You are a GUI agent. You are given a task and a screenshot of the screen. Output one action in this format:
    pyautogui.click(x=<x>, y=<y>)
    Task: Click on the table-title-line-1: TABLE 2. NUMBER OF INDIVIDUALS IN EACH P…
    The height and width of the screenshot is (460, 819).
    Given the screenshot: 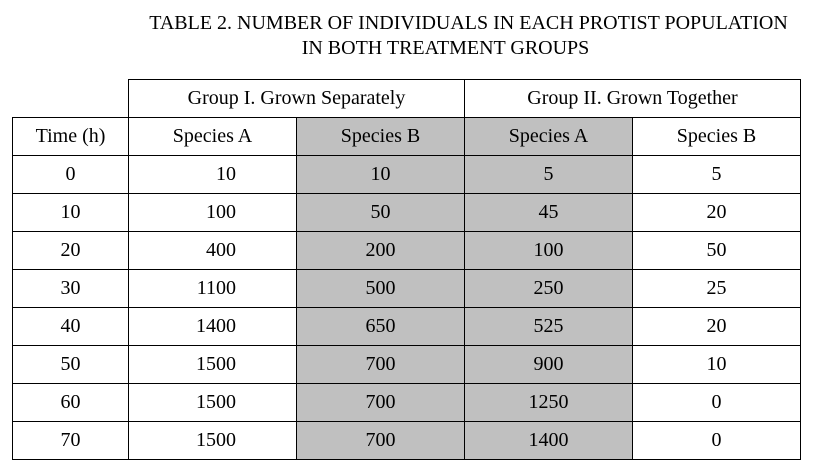 What is the action you would take?
    pyautogui.click(x=468, y=23)
    